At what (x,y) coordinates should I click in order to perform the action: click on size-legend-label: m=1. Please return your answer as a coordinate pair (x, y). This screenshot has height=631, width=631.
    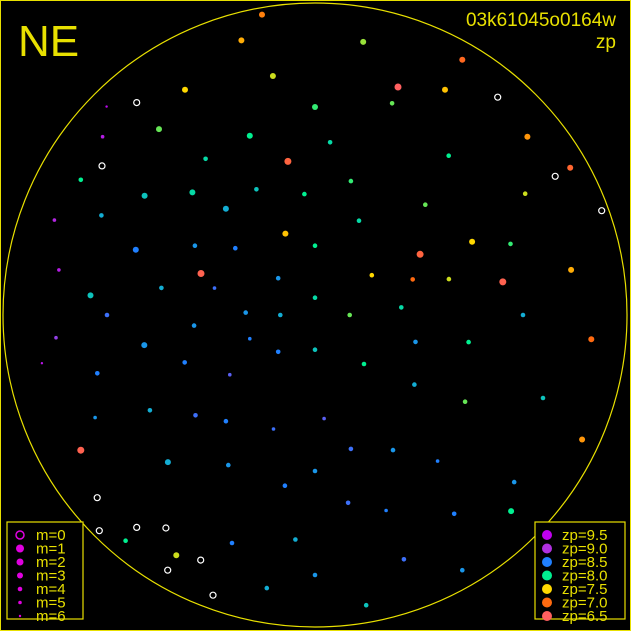
    Looking at the image, I should click on (51, 549).